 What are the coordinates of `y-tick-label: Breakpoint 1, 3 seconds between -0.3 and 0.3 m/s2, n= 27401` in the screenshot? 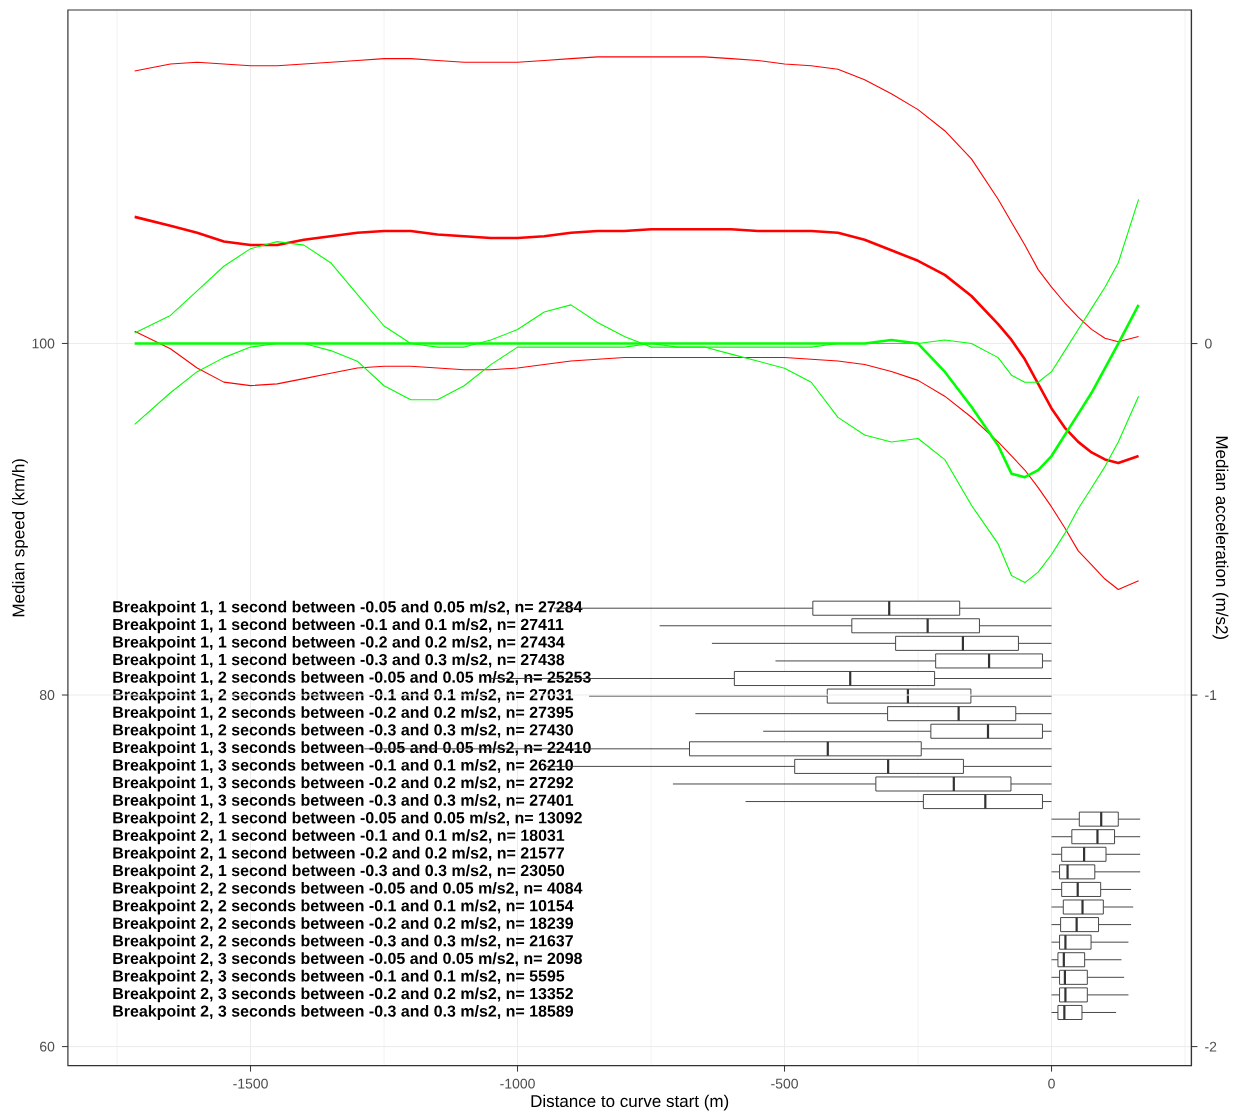 It's located at (343, 801).